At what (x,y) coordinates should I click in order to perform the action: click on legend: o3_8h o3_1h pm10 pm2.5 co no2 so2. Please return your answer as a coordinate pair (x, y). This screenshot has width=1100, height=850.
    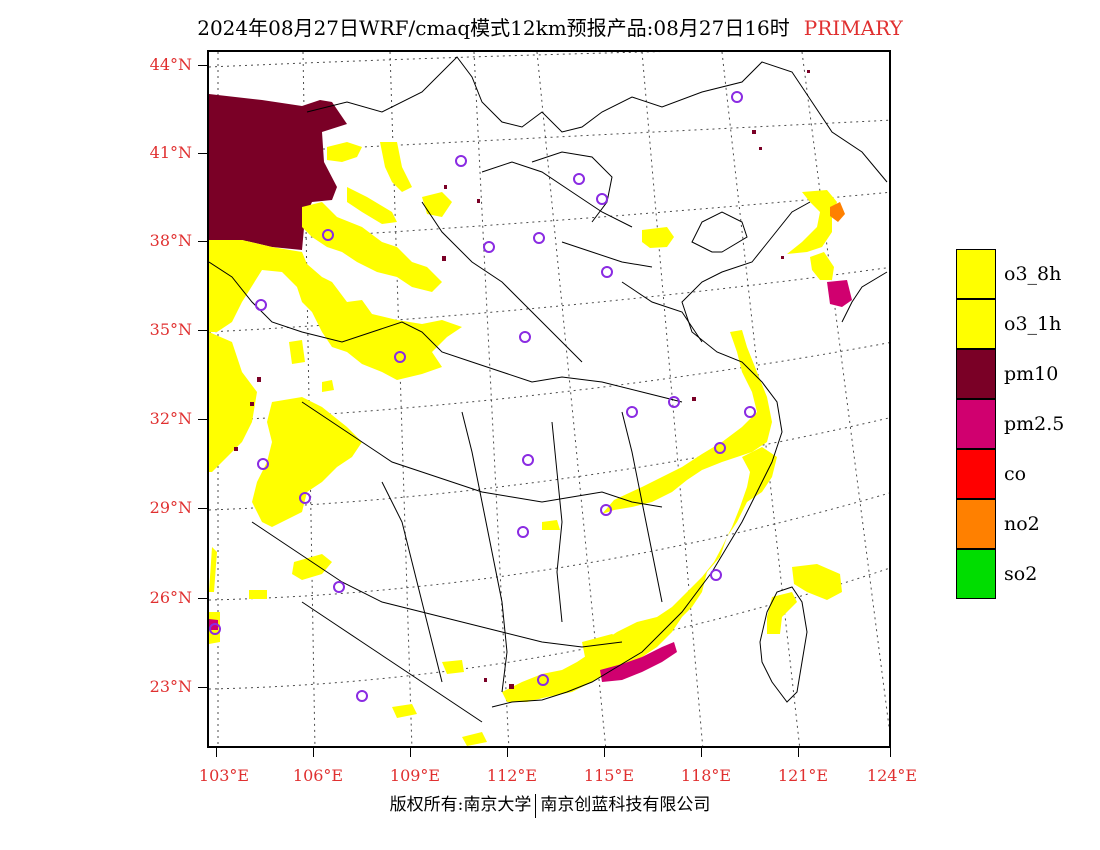
    Looking at the image, I should click on (1010, 424).